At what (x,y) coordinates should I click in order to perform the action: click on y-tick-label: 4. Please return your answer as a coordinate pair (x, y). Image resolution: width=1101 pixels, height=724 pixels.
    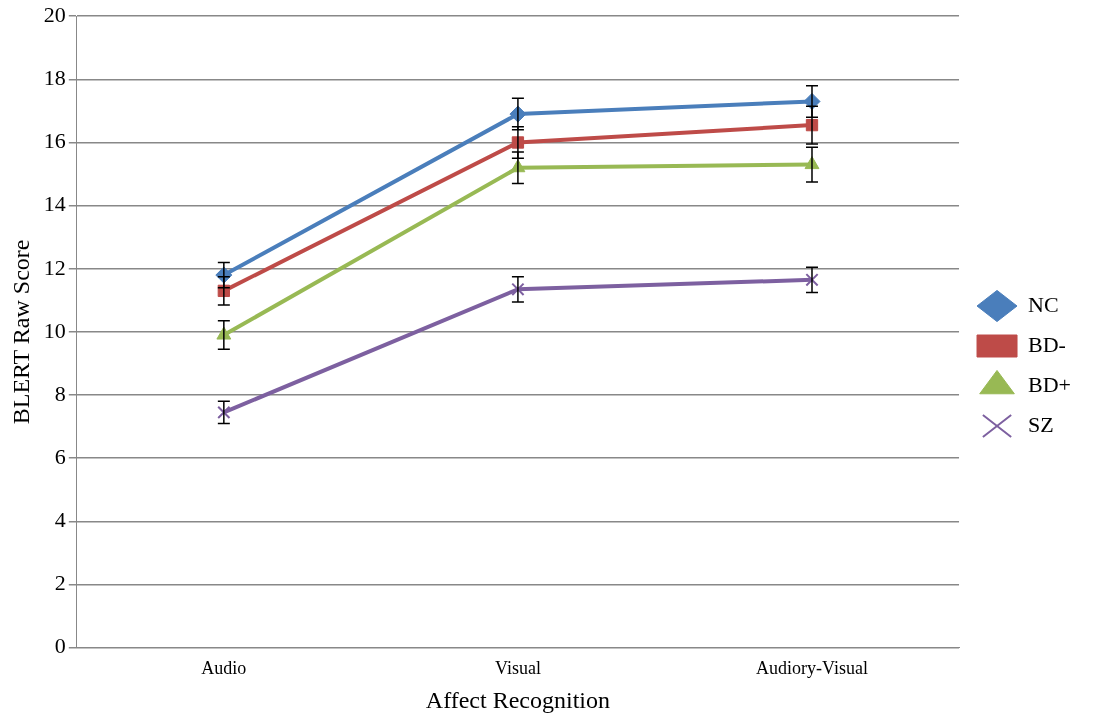
    Looking at the image, I should click on (60, 520).